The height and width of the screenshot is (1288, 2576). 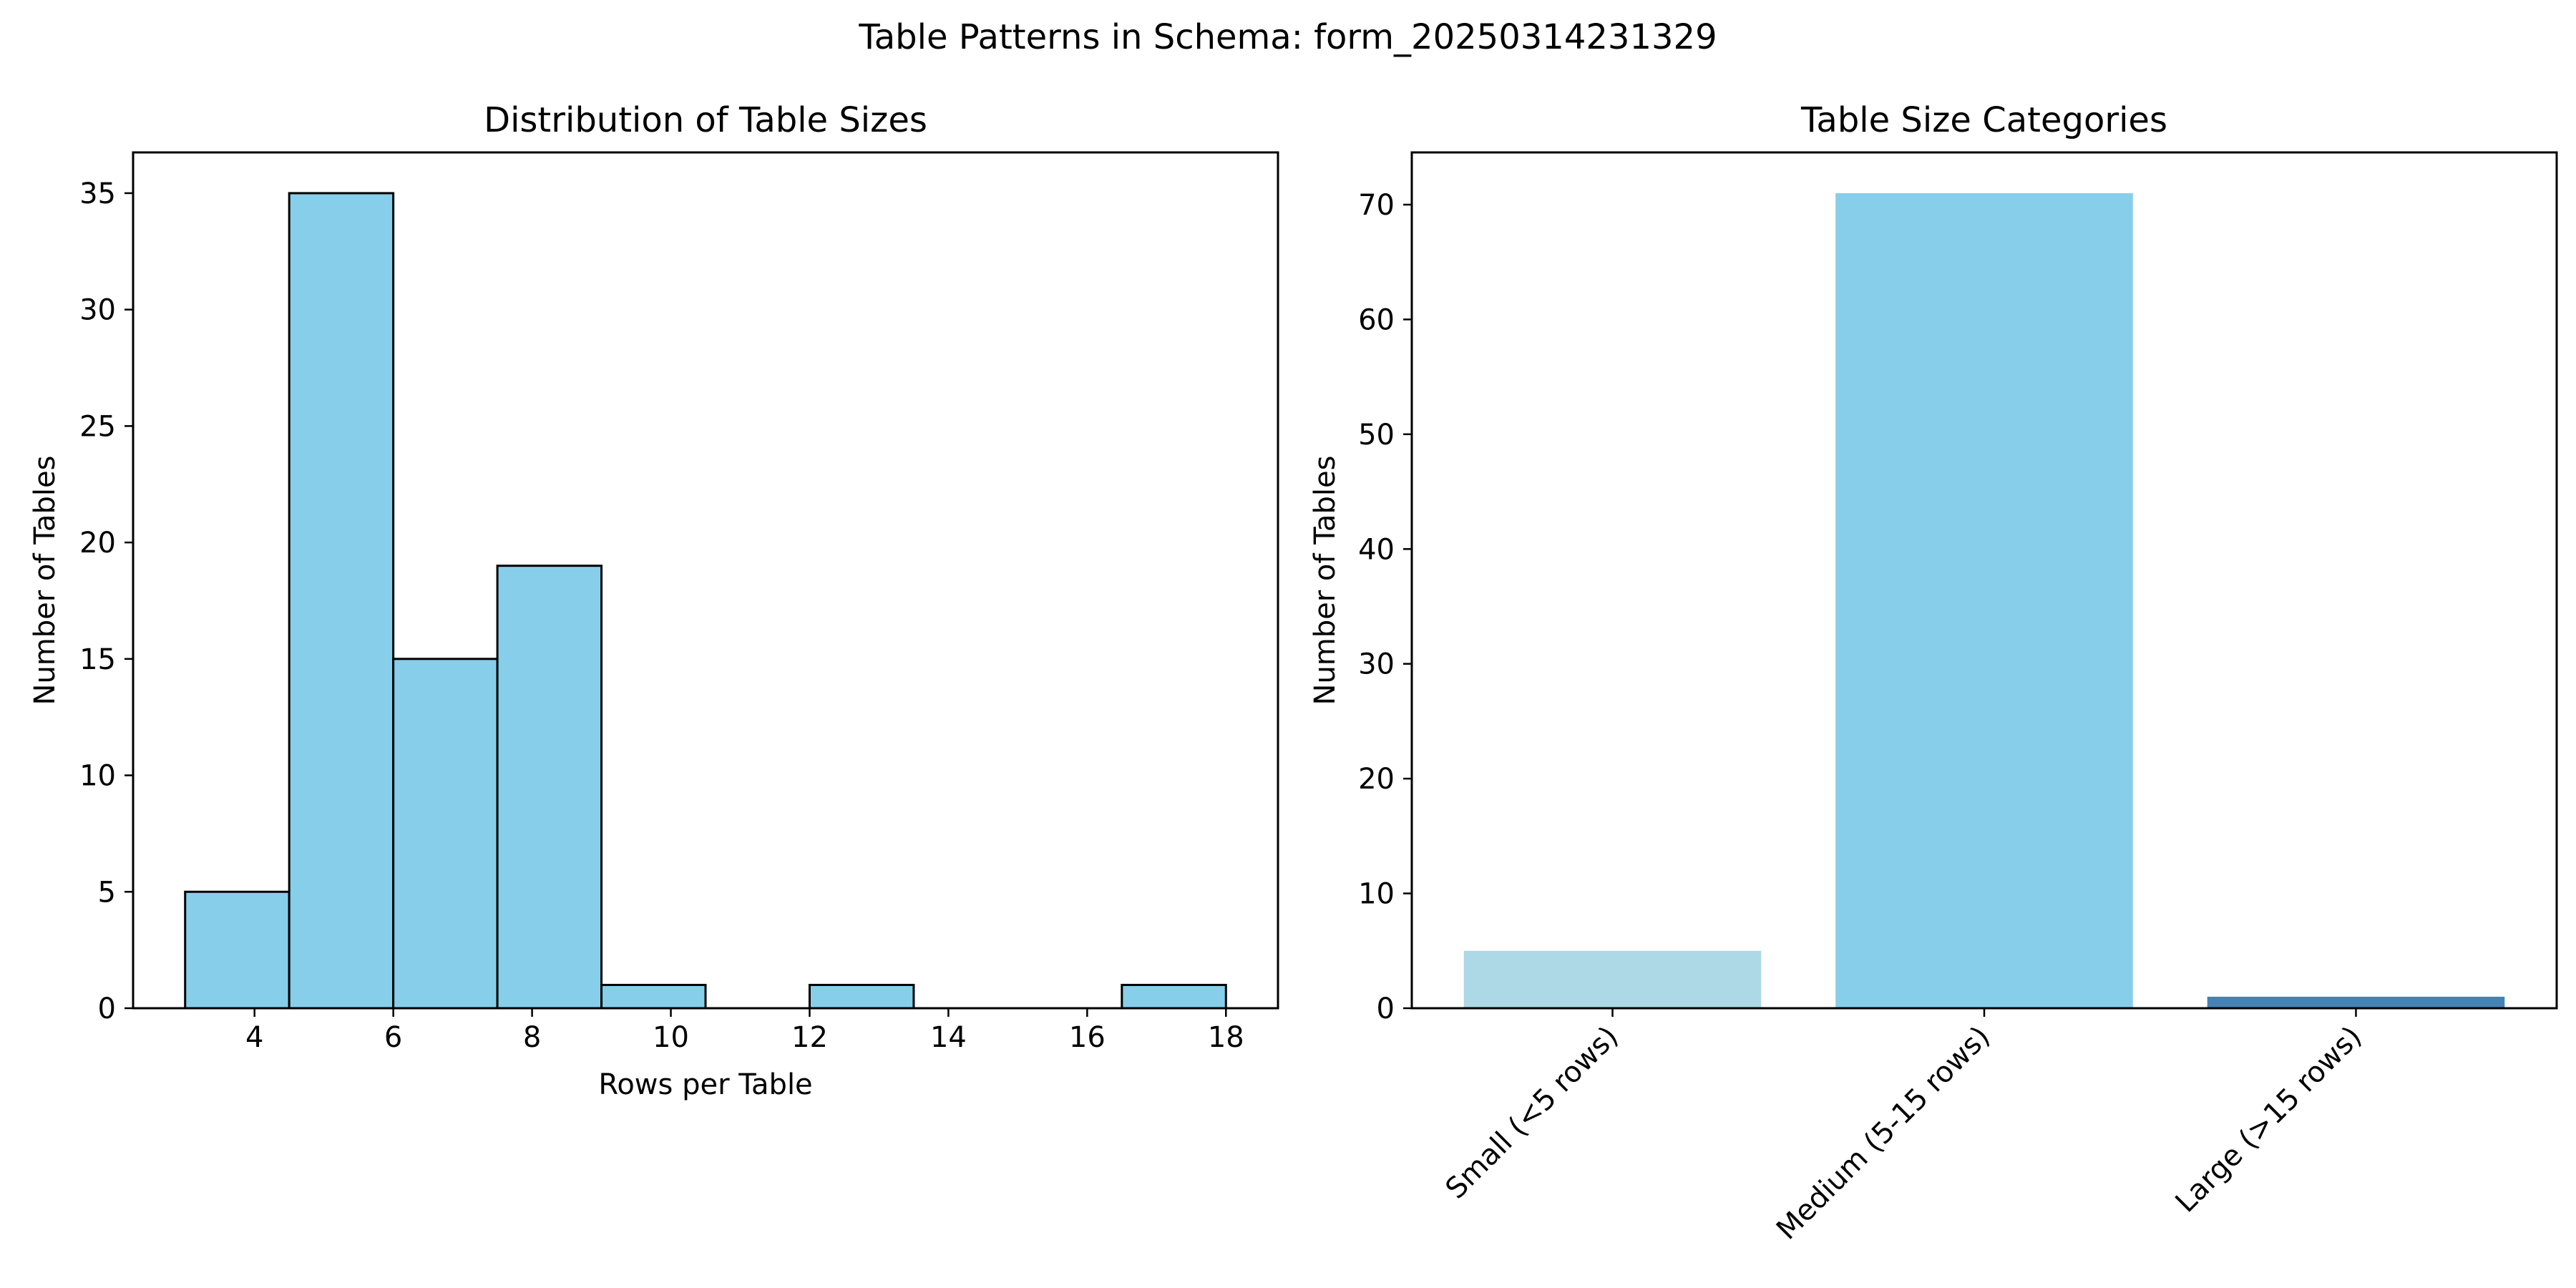 What do you see at coordinates (1087, 1037) in the screenshot?
I see `histogram-x-tick-label: 16` at bounding box center [1087, 1037].